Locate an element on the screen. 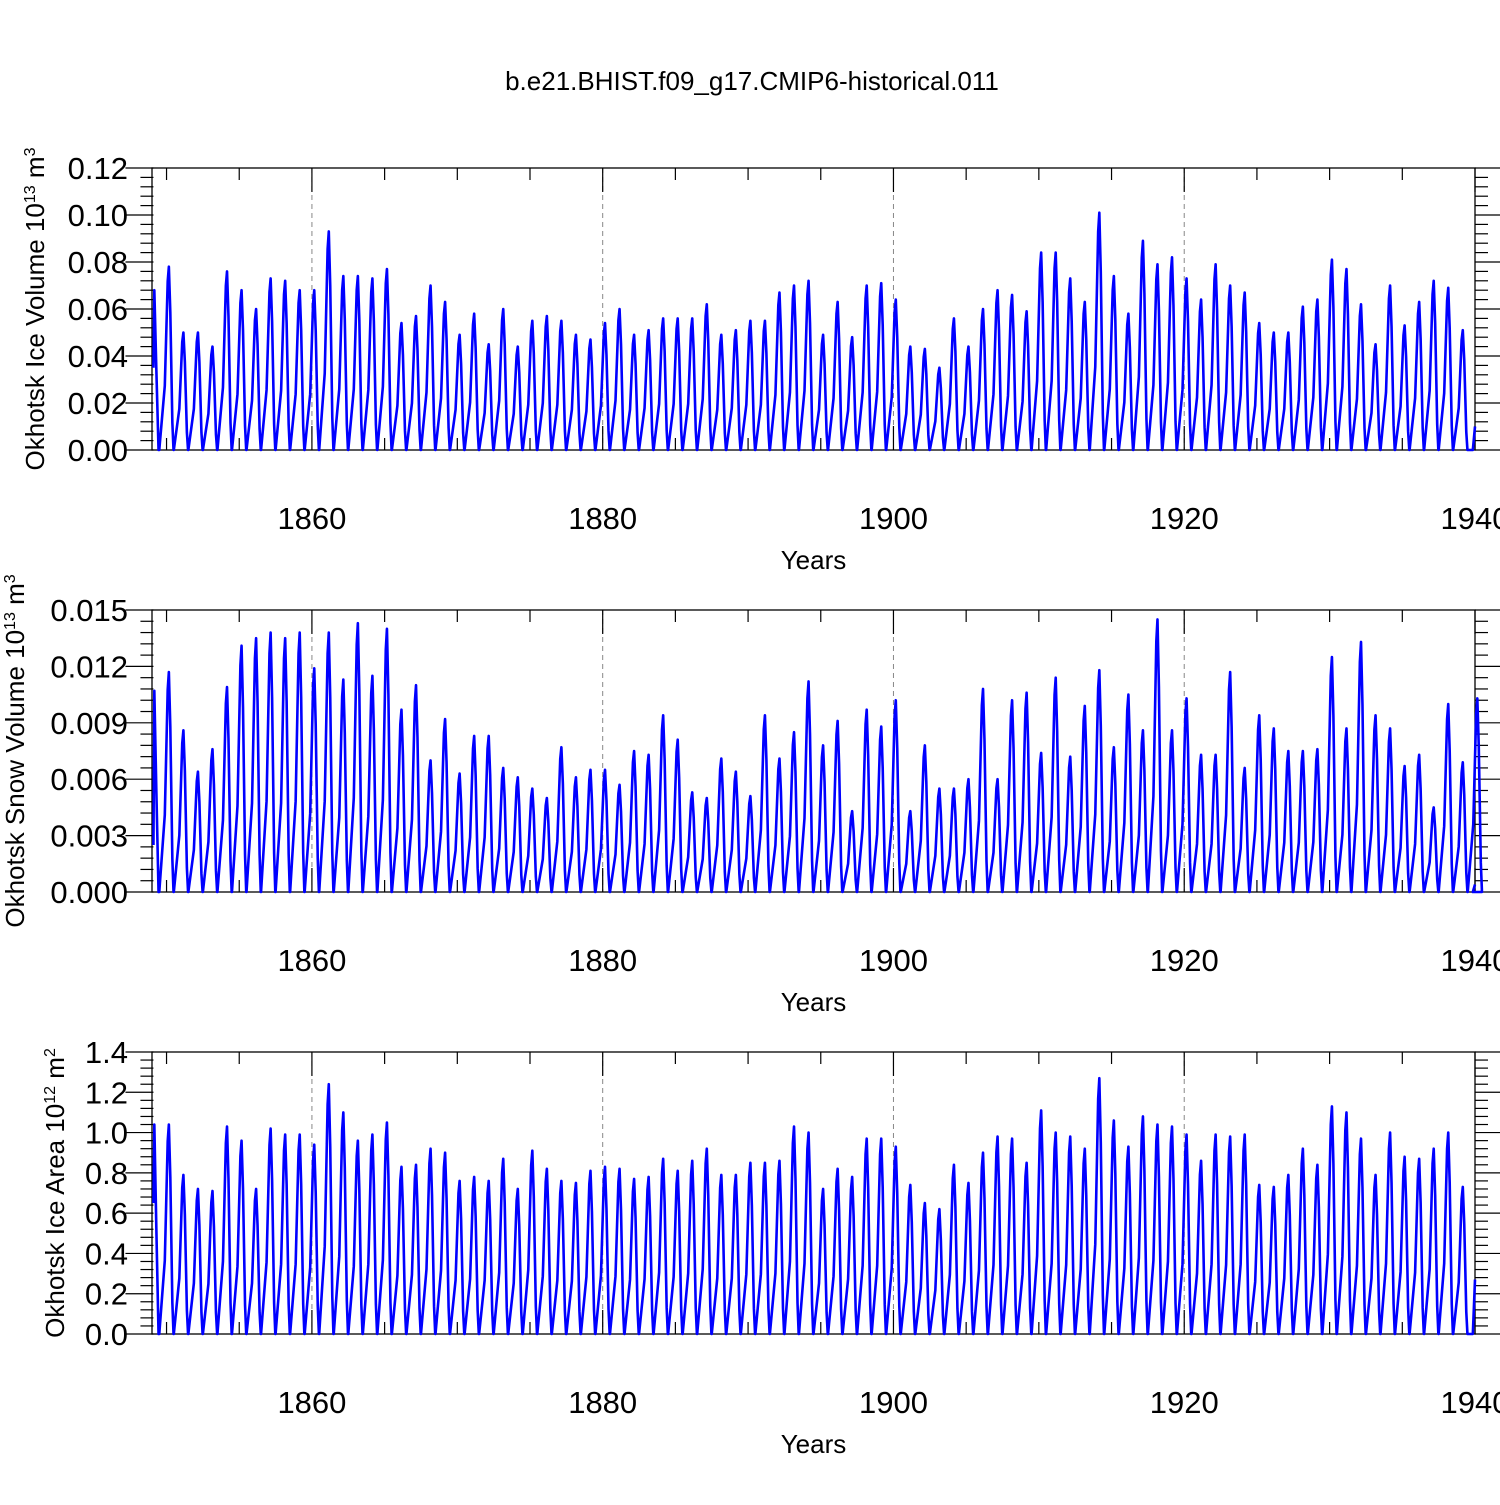 This screenshot has width=1500, height=1505. y-tick-label: 0.006 is located at coordinates (89, 779).